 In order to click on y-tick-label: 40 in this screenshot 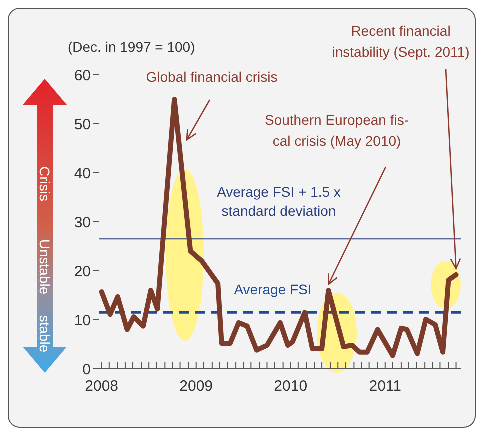, I will do `click(82, 173)`.